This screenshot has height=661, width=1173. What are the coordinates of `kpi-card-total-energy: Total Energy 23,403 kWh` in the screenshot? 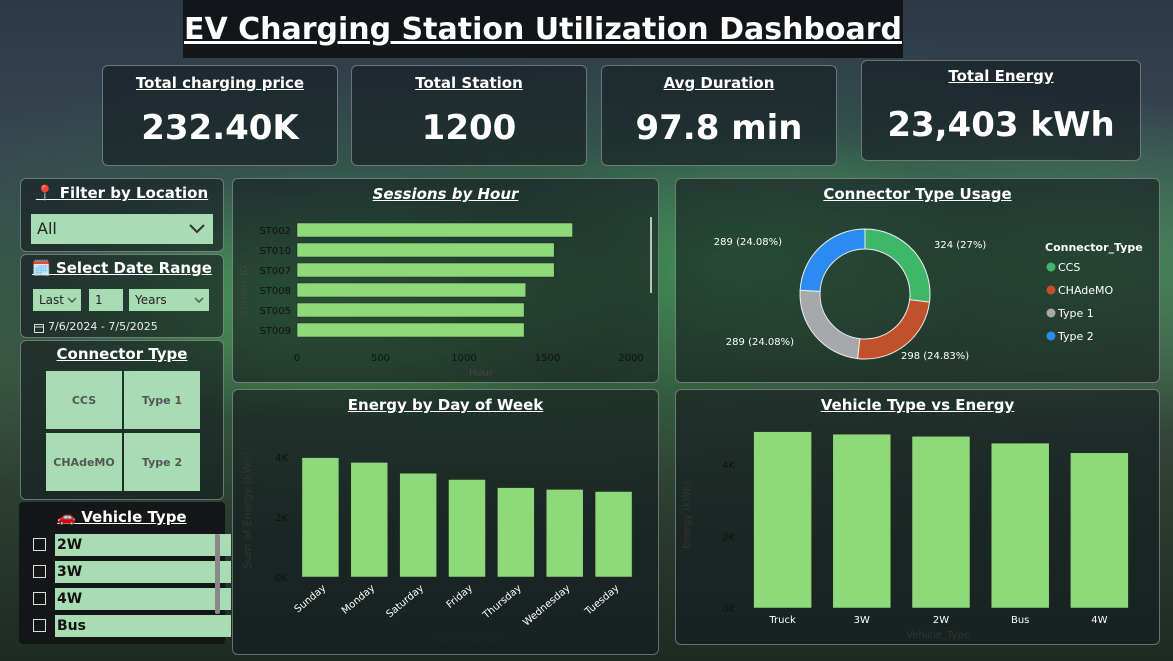 It's located at (1001, 110).